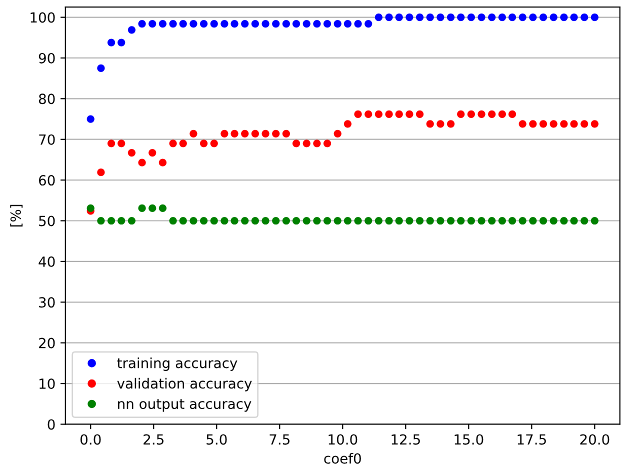 Image resolution: width=623 pixels, height=474 pixels. What do you see at coordinates (42, 17) in the screenshot?
I see `y-tick-label: 100` at bounding box center [42, 17].